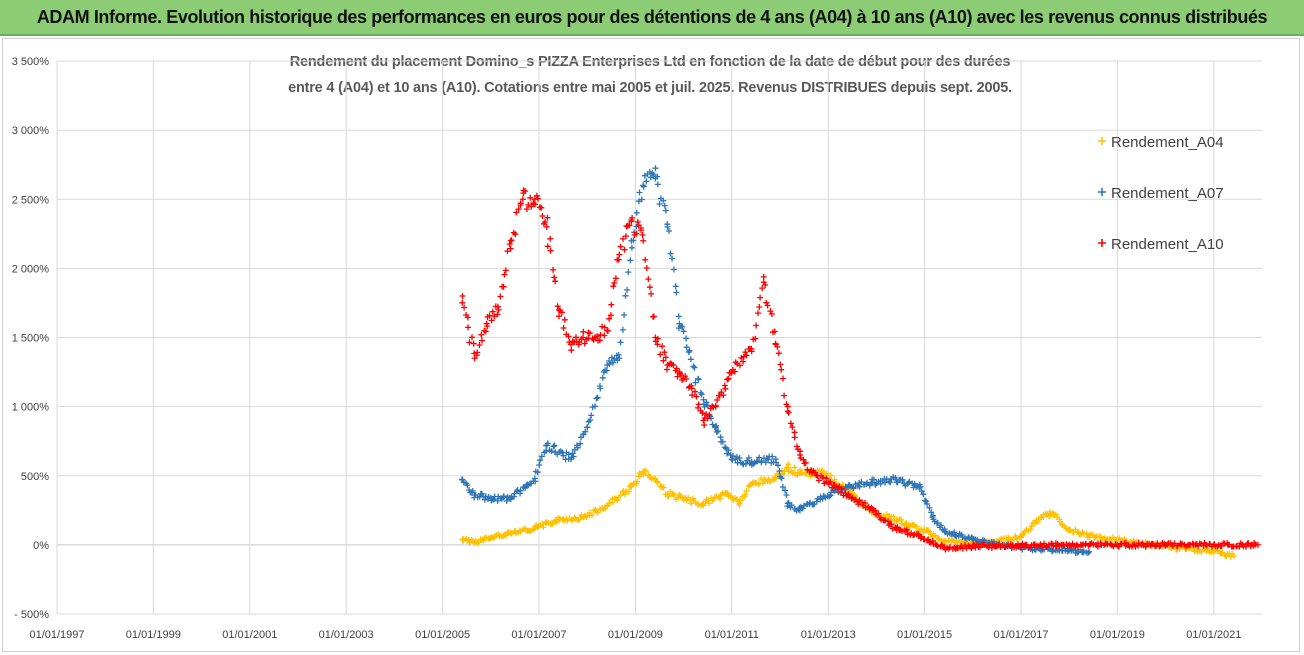  I want to click on x-tick-label: 01/01/2021, so click(1213, 635).